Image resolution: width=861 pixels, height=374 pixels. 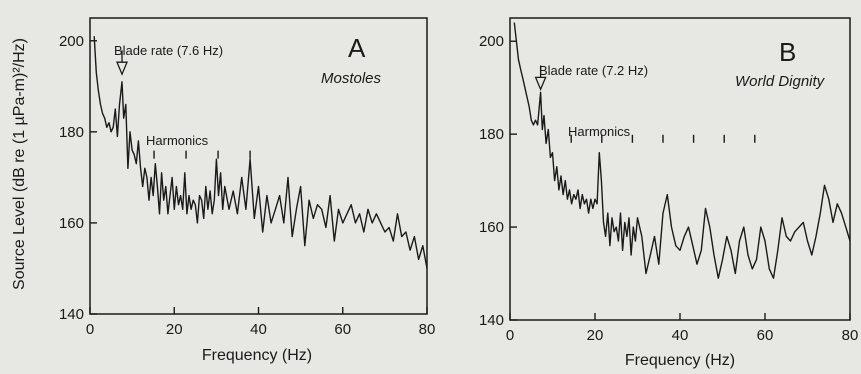 I want to click on panel-a-x-tick-label: 20, so click(x=174, y=329).